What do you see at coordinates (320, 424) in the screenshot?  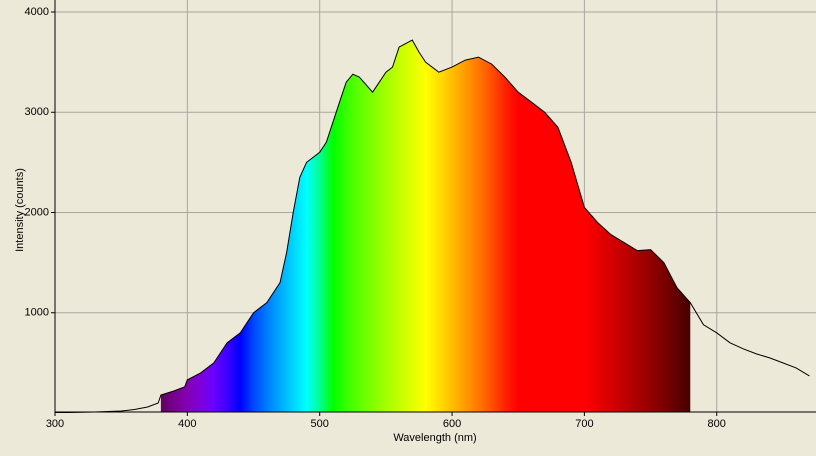 I see `x-tick-label: 500` at bounding box center [320, 424].